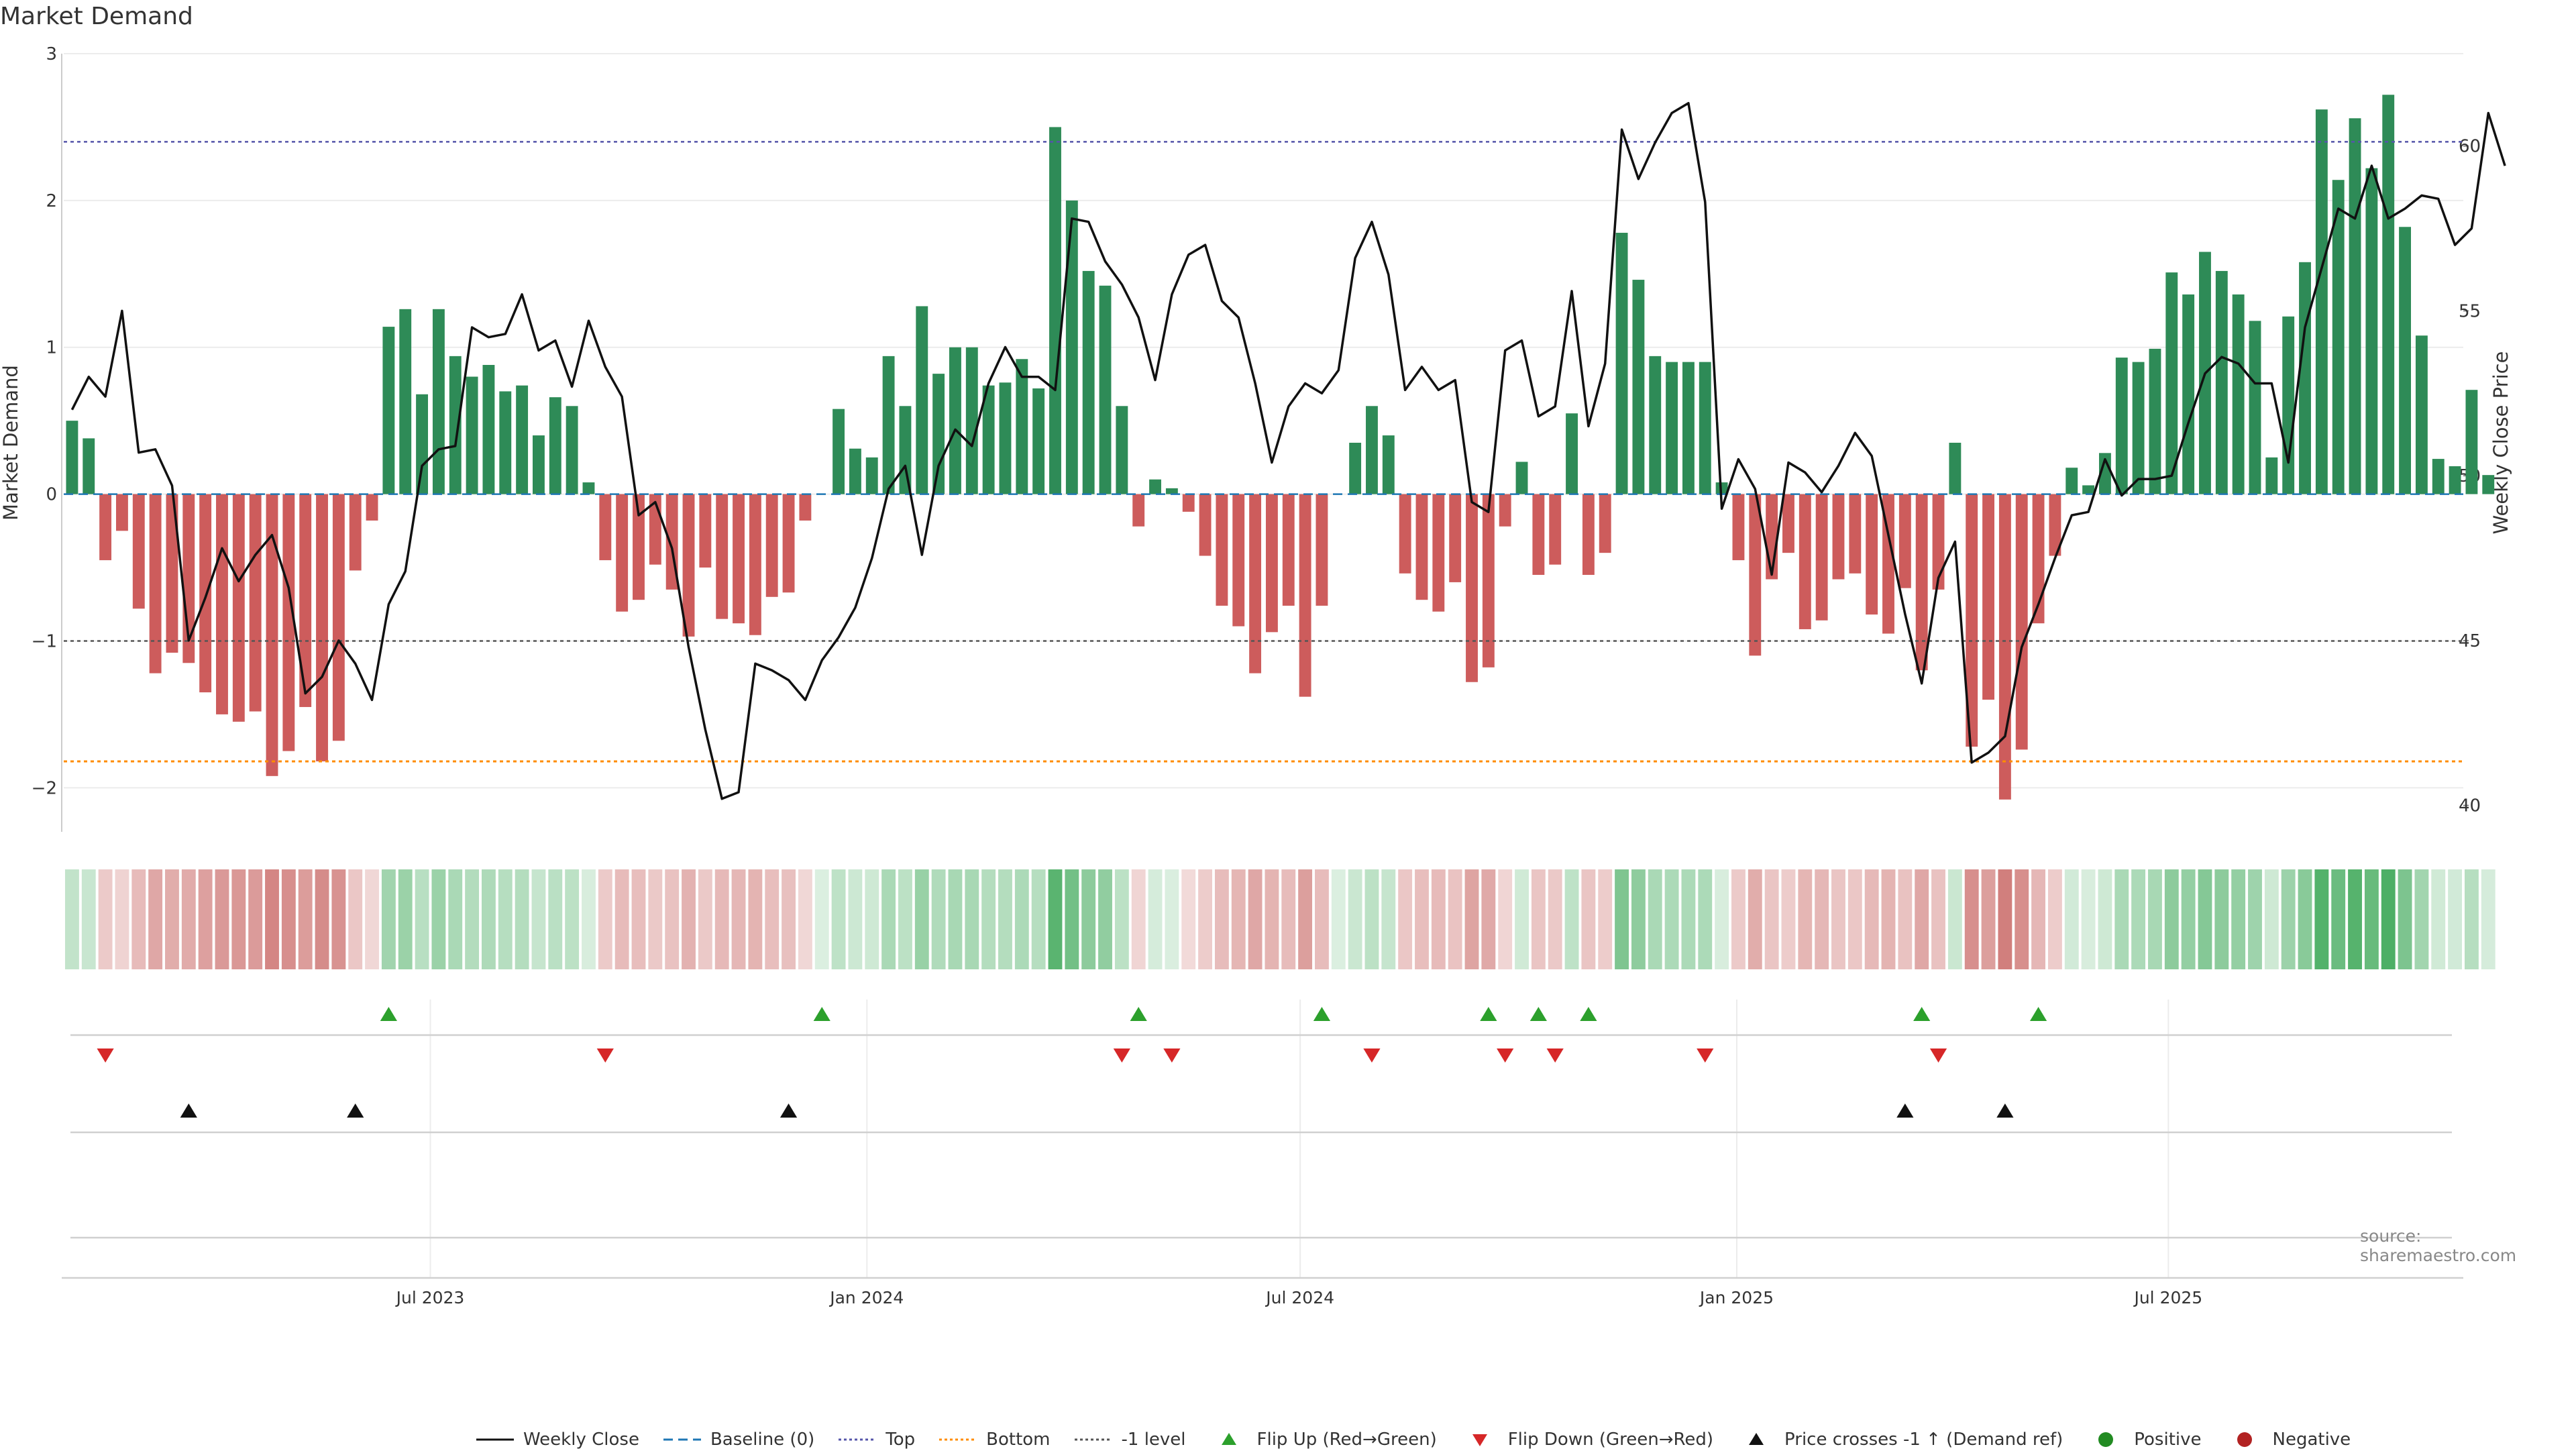 The image size is (2576, 1453). Describe the element at coordinates (2167, 1298) in the screenshot. I see `x-tick-label: Jul 2025` at that location.